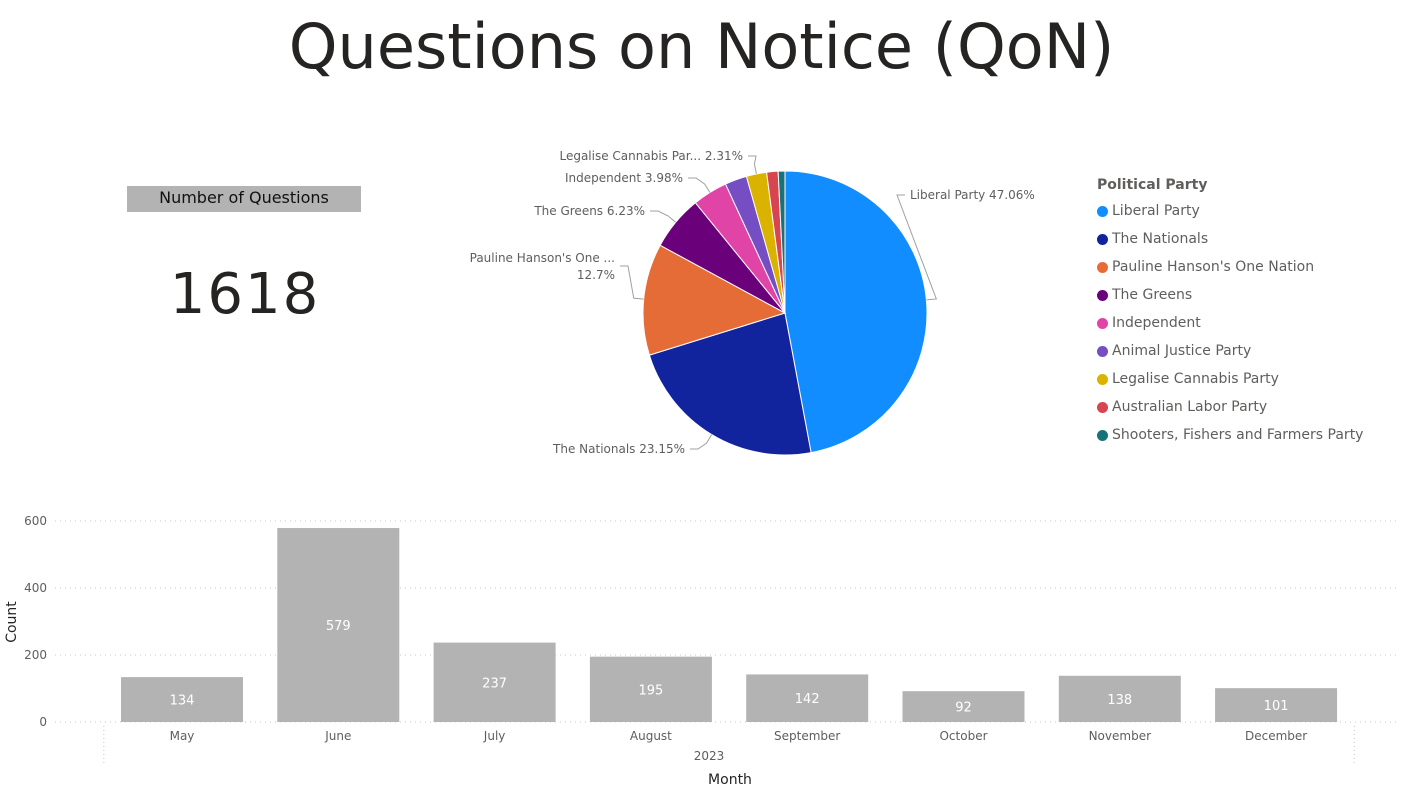 The image size is (1403, 803). What do you see at coordinates (1182, 351) in the screenshot?
I see `legend-item-label: Animal Justice Party` at bounding box center [1182, 351].